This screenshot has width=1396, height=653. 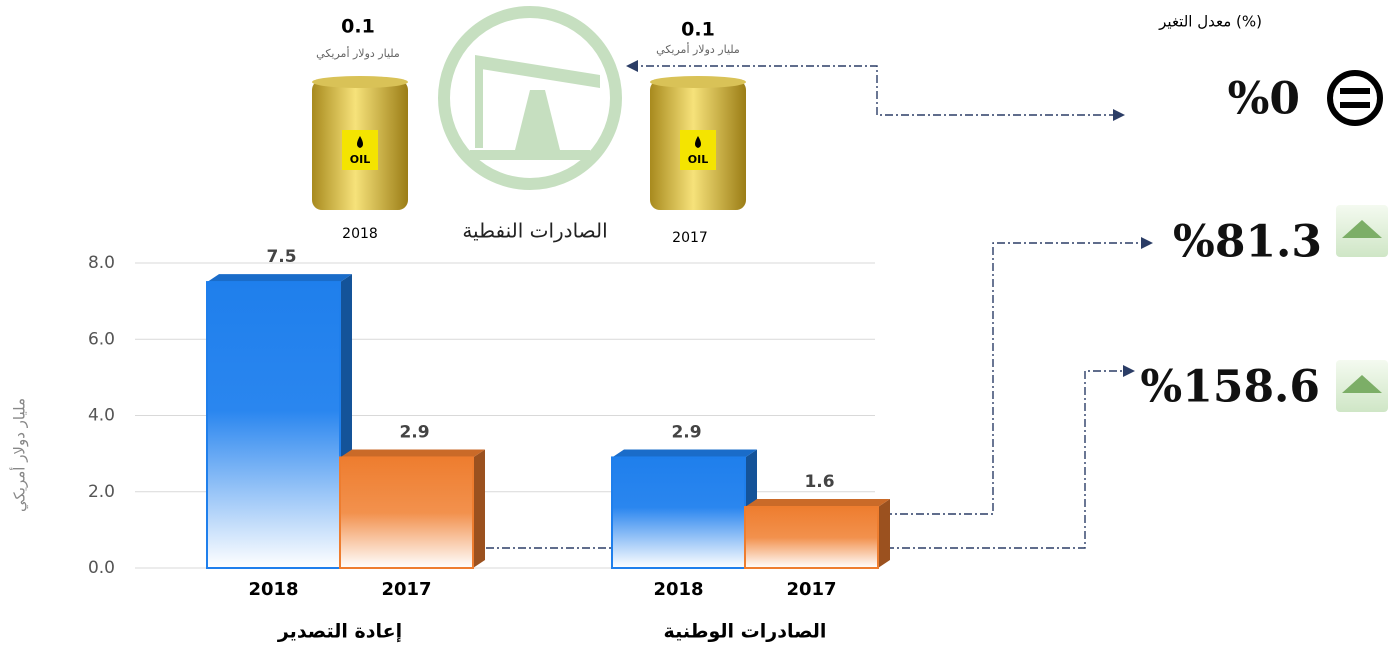 I want to click on value-label: 7.5, so click(x=281, y=257).